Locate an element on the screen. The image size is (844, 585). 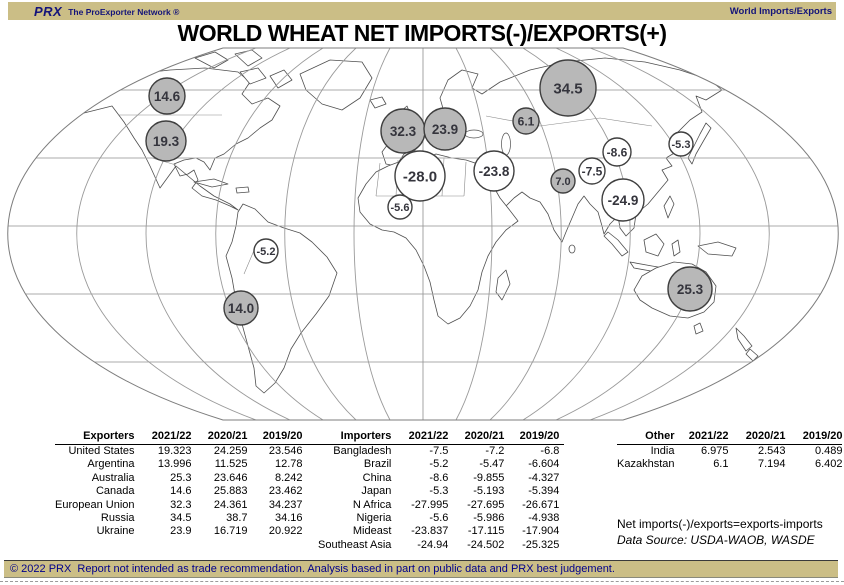
table-title: Other is located at coordinates (646, 437).